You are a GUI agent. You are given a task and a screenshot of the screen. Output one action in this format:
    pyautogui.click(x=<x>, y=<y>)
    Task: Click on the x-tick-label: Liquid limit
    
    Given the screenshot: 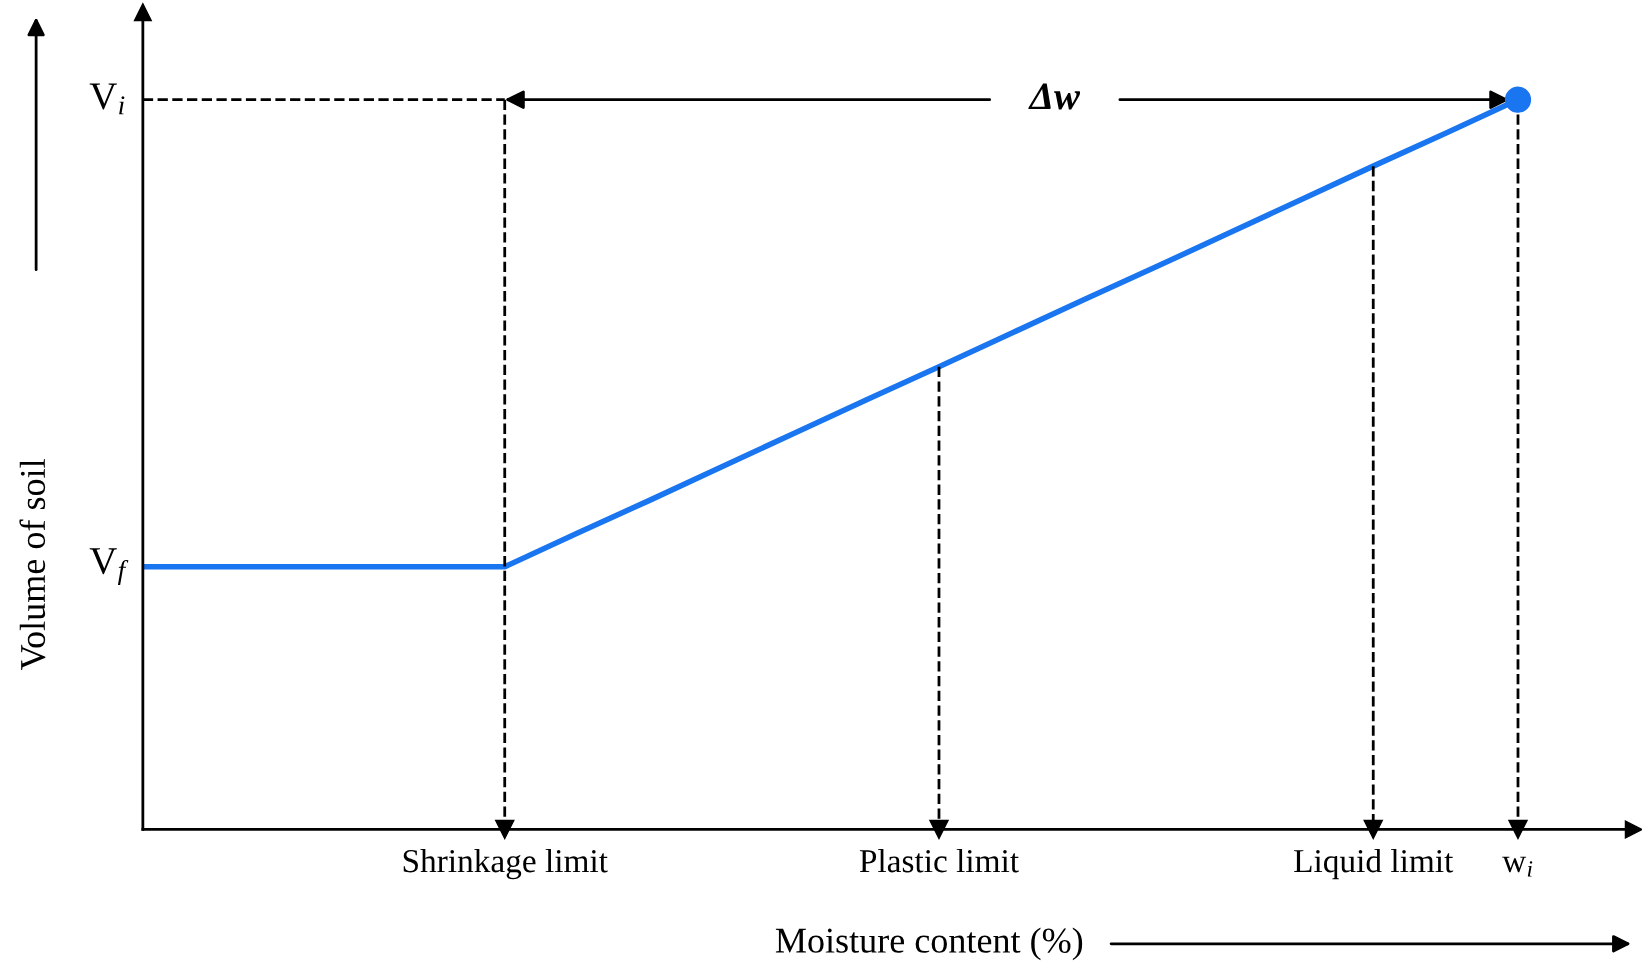 What is the action you would take?
    pyautogui.click(x=1374, y=864)
    